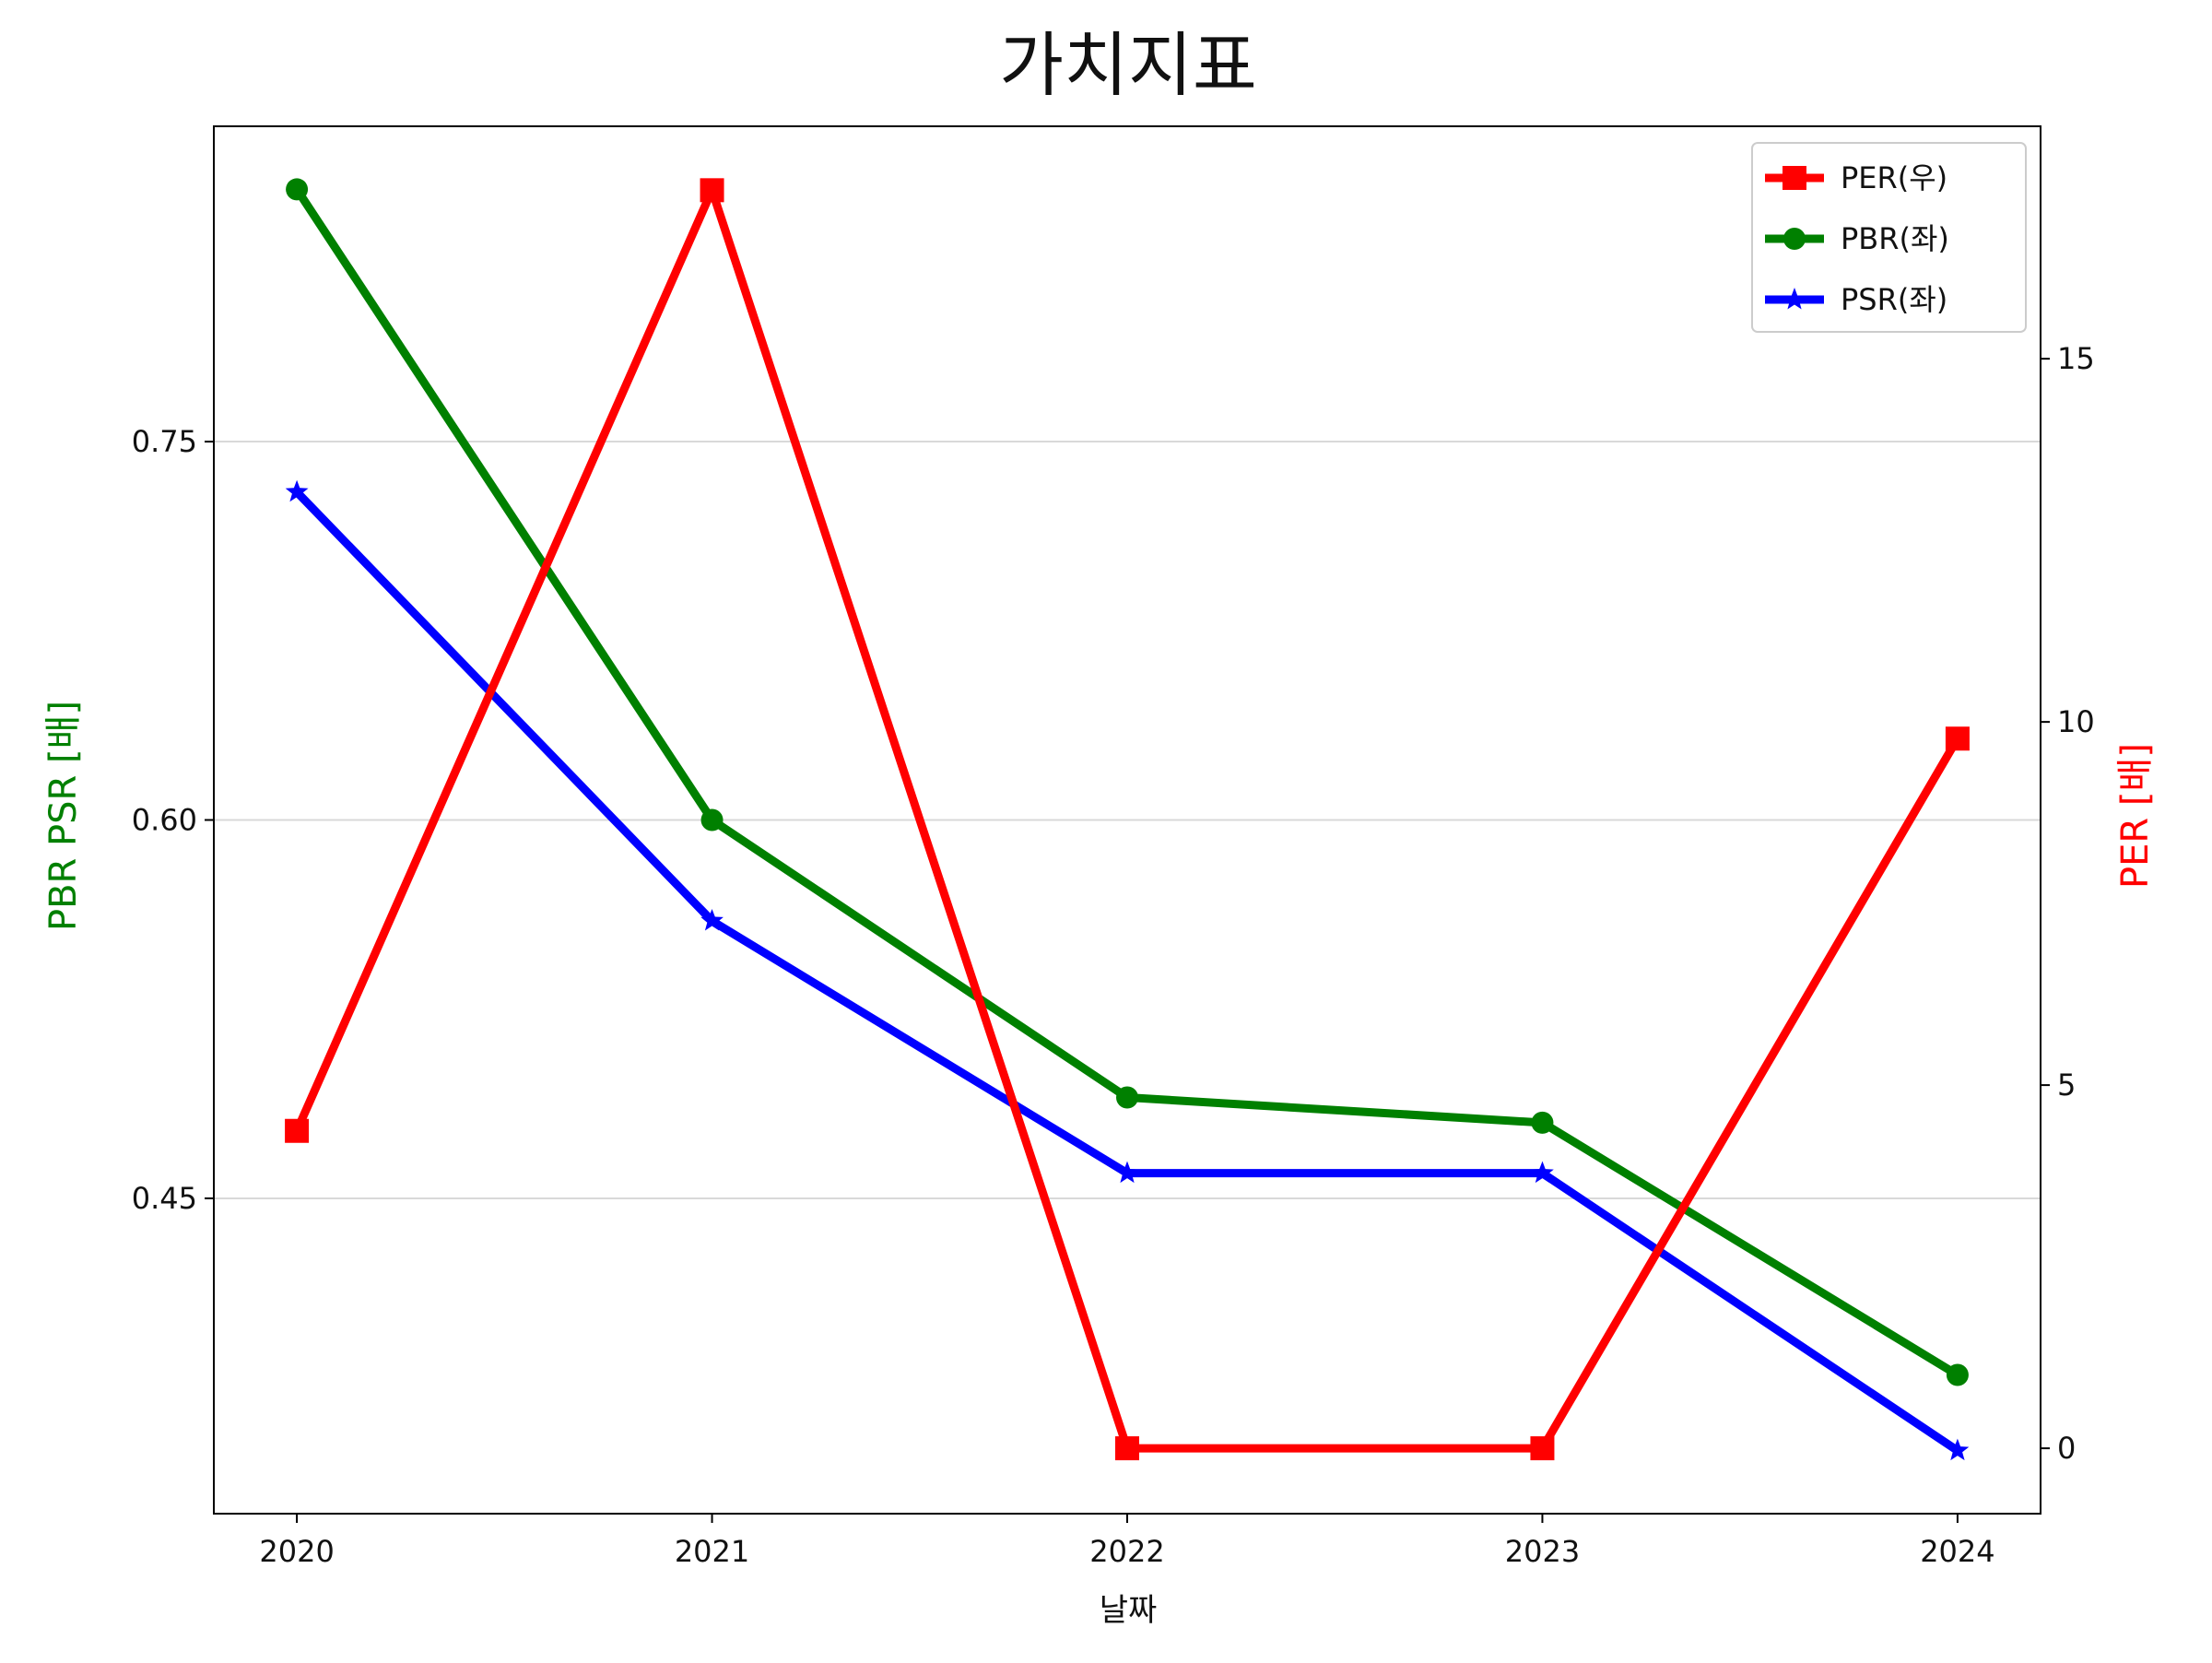  I want to click on right-y-axis-label: PER [배], so click(2135, 816).